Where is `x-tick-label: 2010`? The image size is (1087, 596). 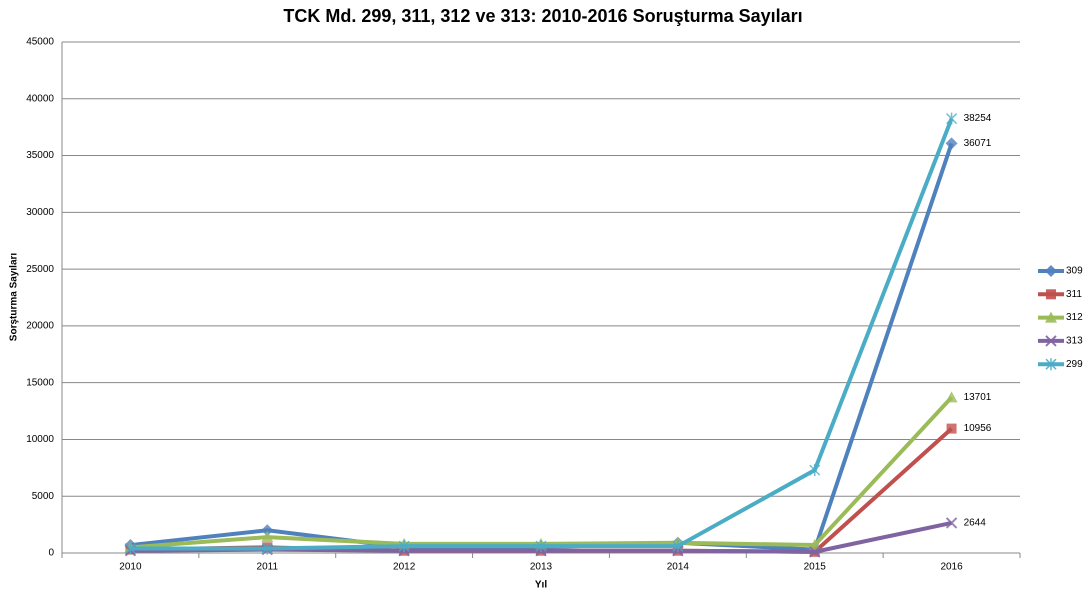
x-tick-label: 2010 is located at coordinates (130, 567).